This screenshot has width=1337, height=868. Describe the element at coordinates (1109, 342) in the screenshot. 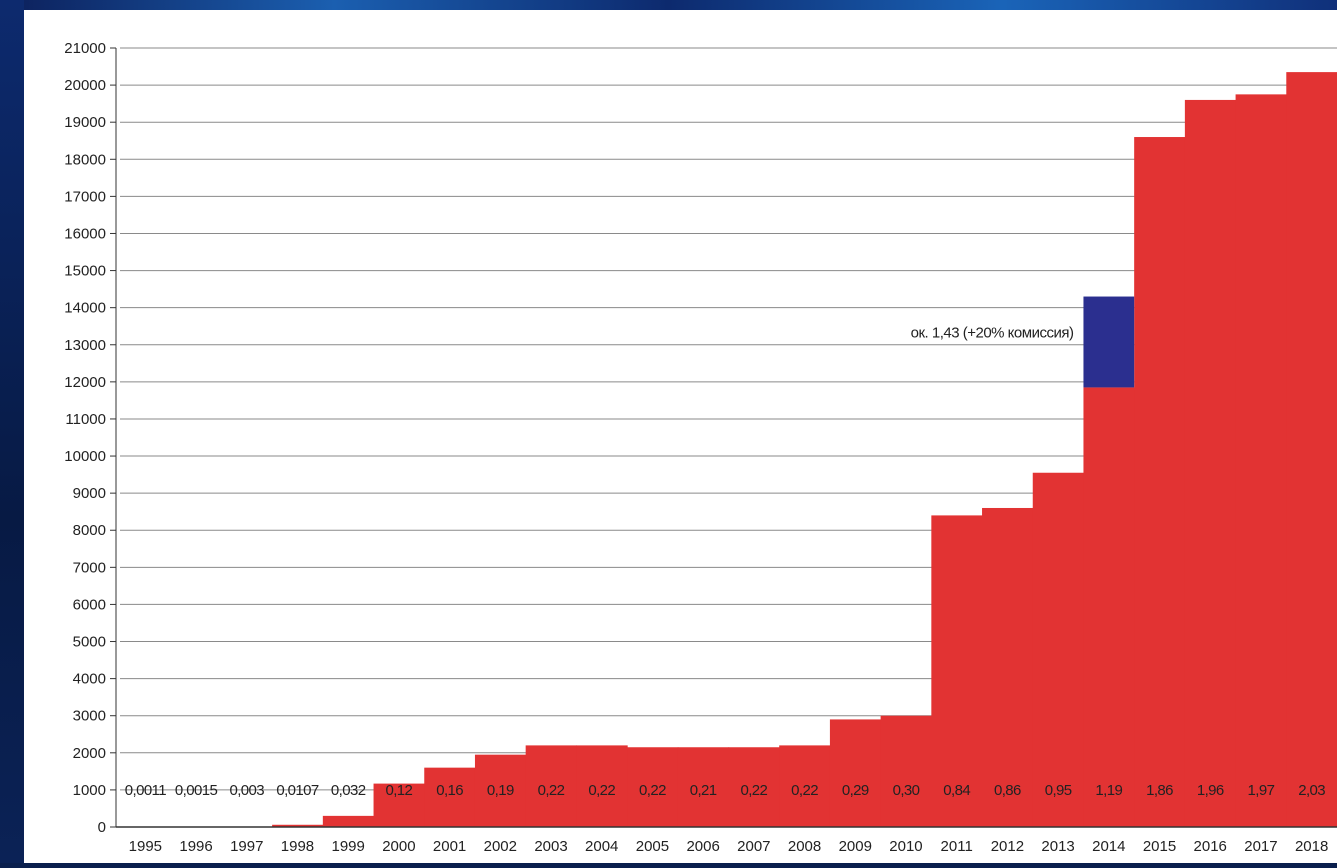

I see `bar-2014-extra` at that location.